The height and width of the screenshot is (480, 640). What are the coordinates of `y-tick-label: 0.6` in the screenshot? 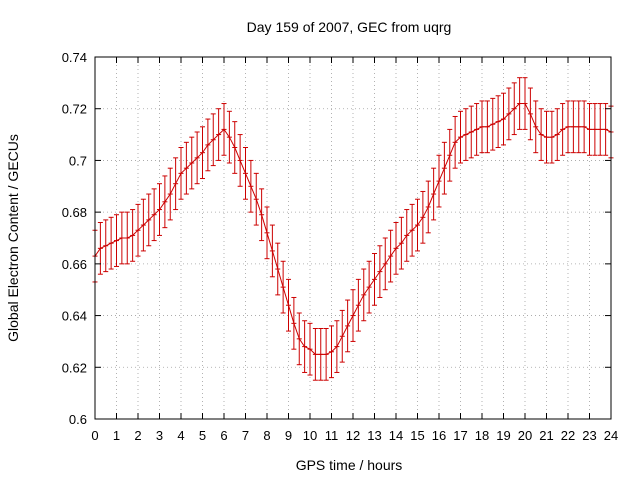 It's located at (78, 419).